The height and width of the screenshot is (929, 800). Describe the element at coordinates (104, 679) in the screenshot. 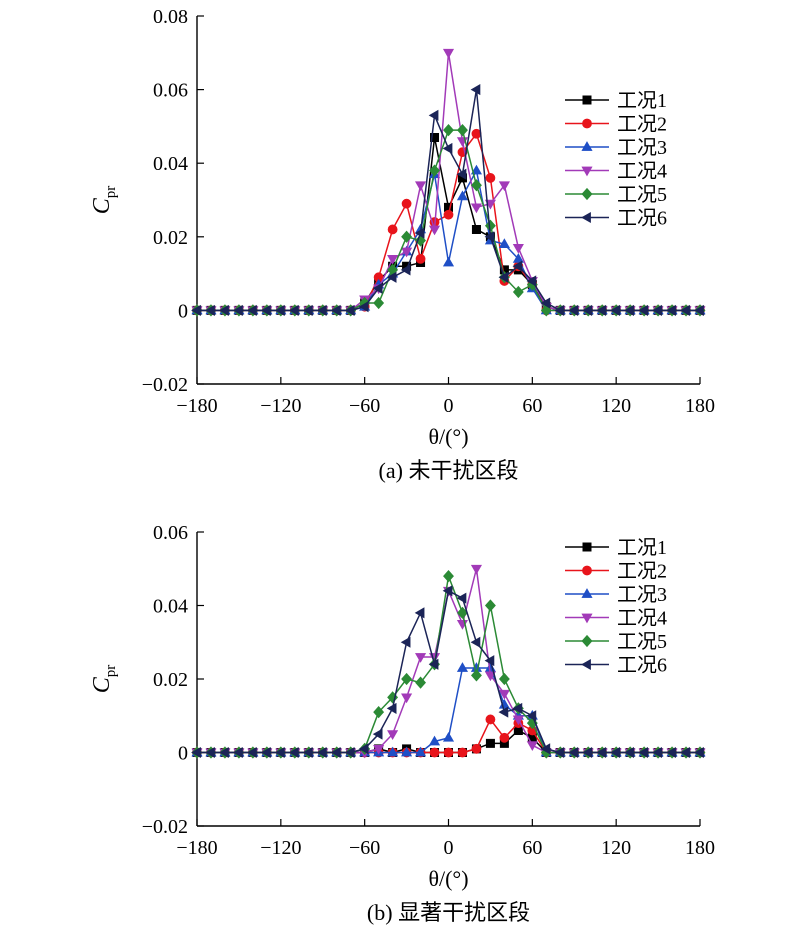

I see `y-axis-label-b: Cpr` at that location.